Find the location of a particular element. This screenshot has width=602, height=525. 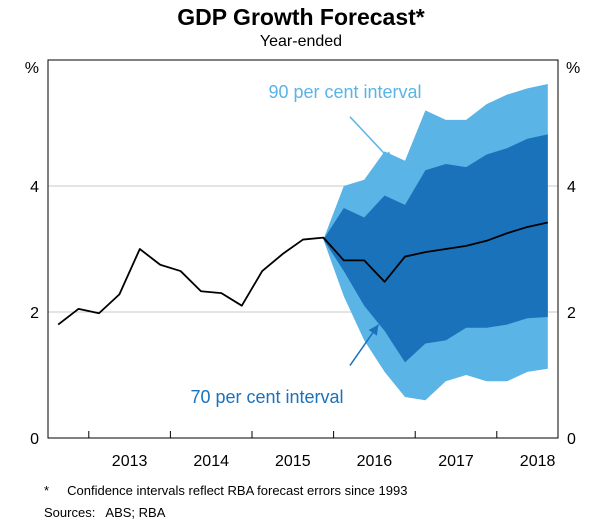

x-tick-label: 2013 is located at coordinates (130, 461).